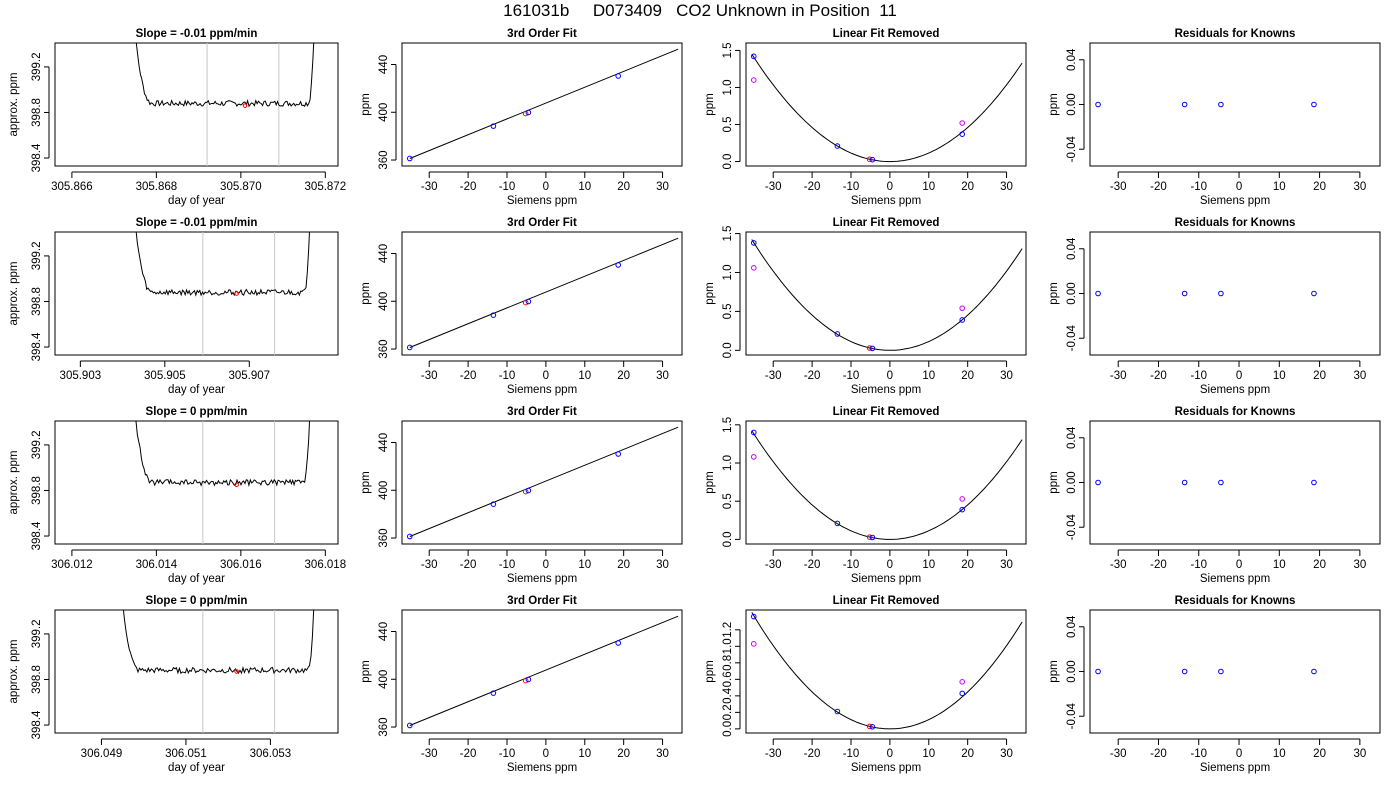 The width and height of the screenshot is (1400, 800). I want to click on panel-title: Slope = -0.01 ppm/min, so click(197, 223).